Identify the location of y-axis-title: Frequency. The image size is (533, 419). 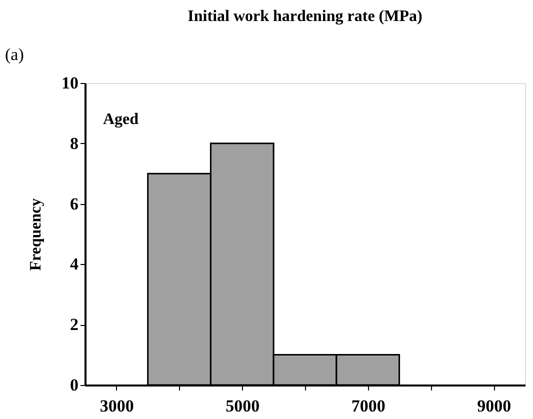
(36, 234).